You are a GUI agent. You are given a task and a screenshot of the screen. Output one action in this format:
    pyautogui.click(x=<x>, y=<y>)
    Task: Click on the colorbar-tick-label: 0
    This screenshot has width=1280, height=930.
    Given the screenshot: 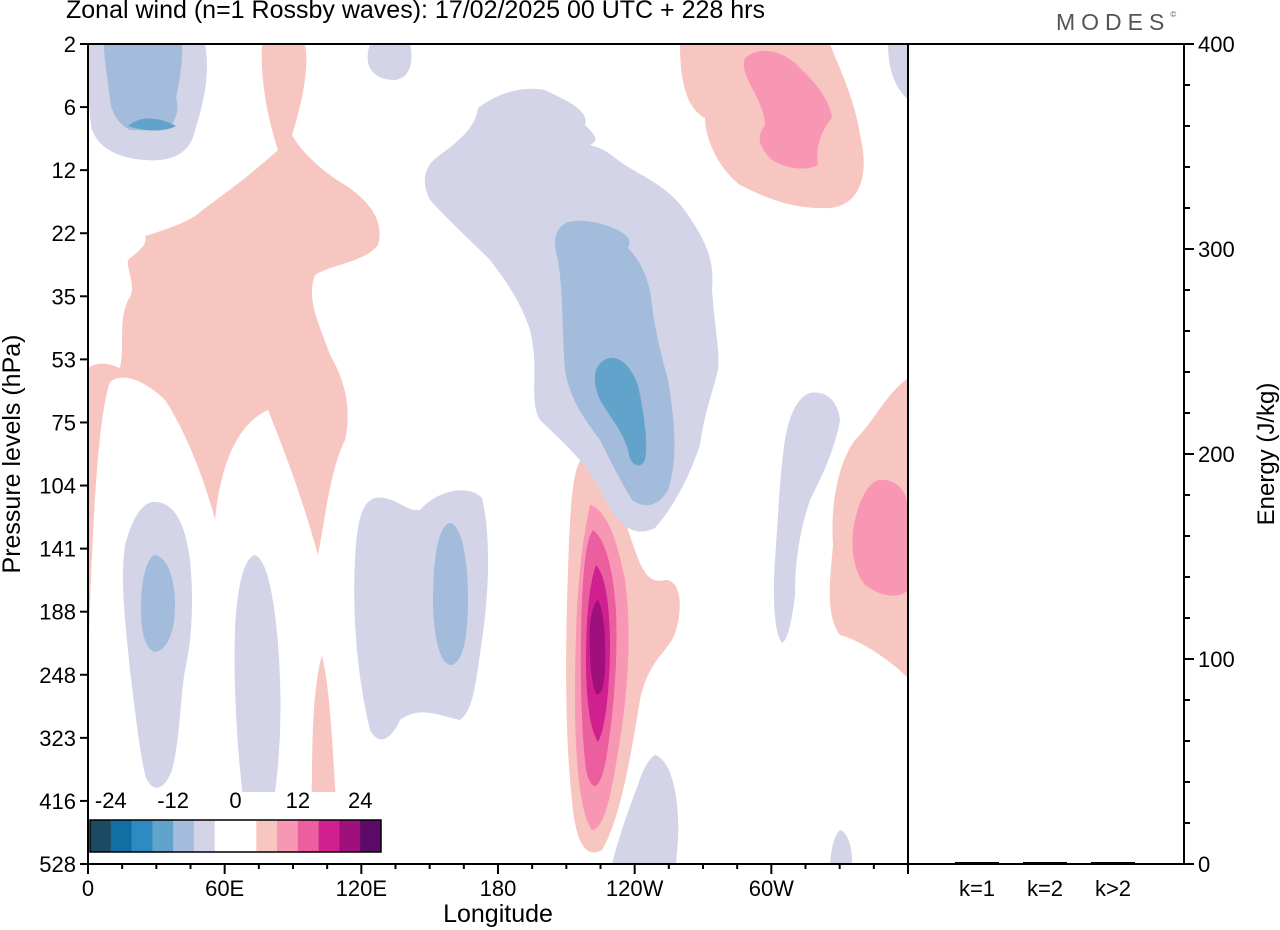 What is the action you would take?
    pyautogui.click(x=235, y=800)
    